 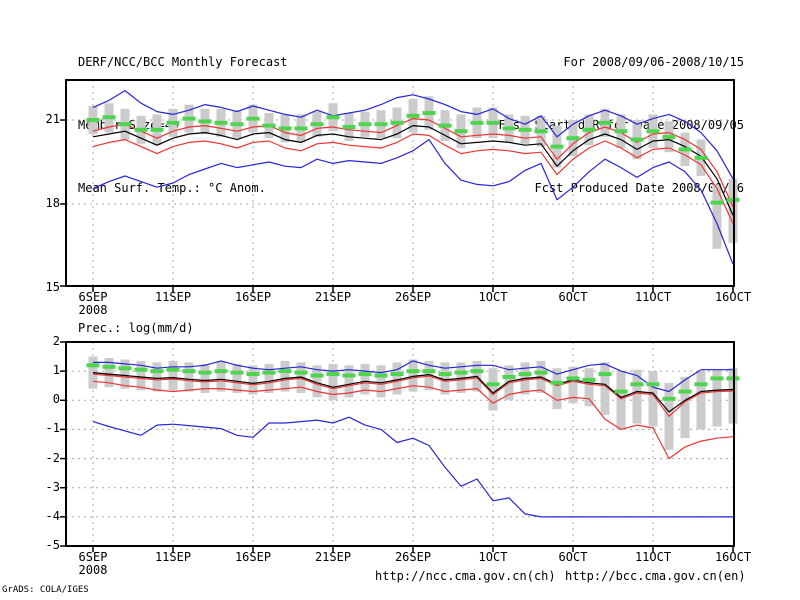 What do you see at coordinates (45, 590) in the screenshot?
I see `grads-credit: GrADS: COLA/IGES` at bounding box center [45, 590].